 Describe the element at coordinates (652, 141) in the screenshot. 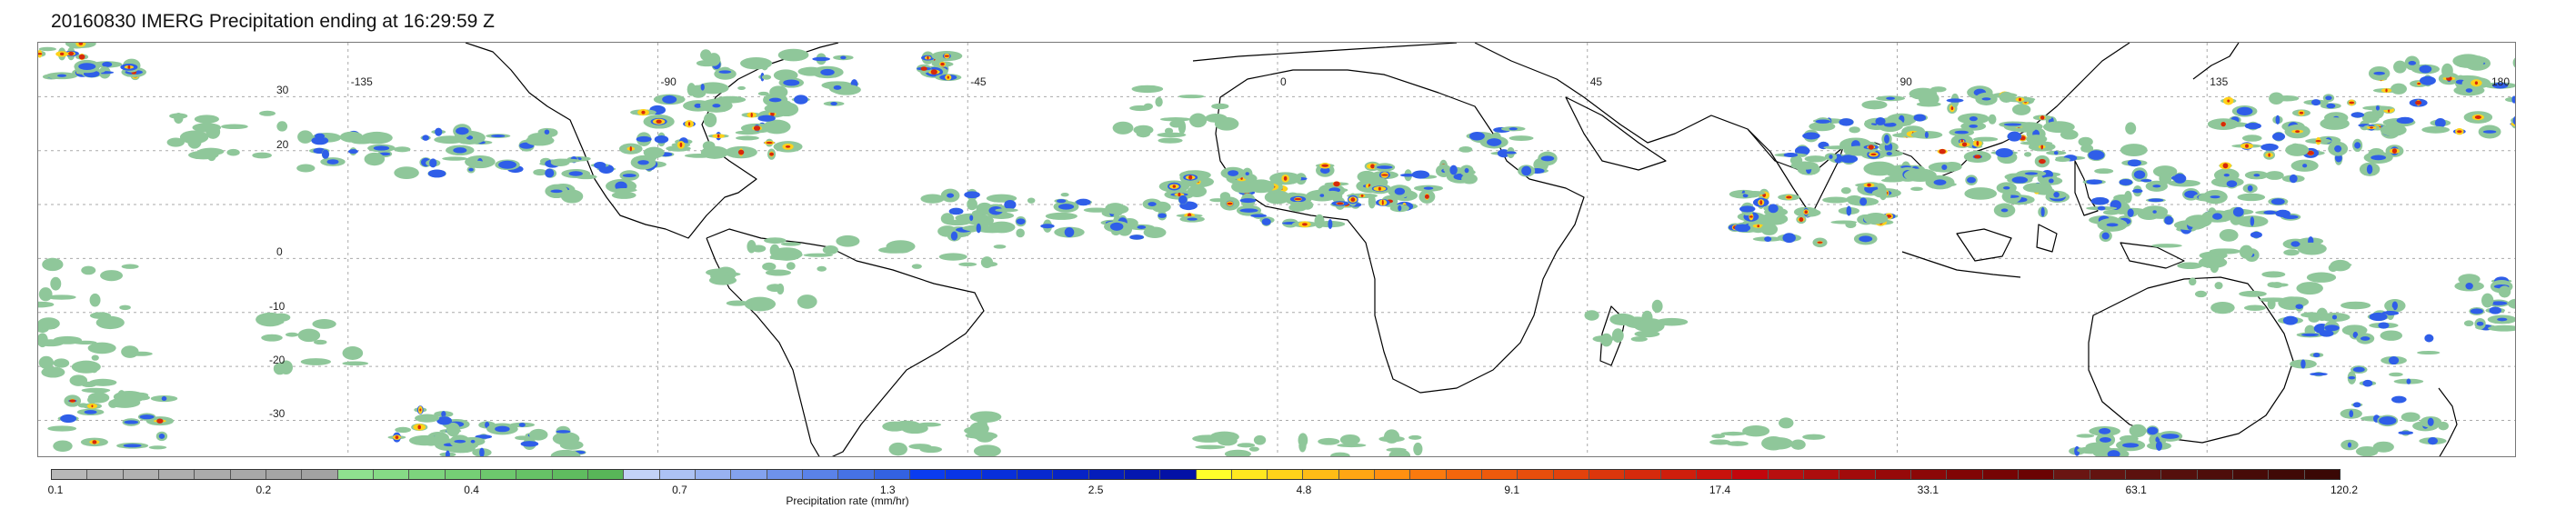

I see `north-america-coast` at that location.